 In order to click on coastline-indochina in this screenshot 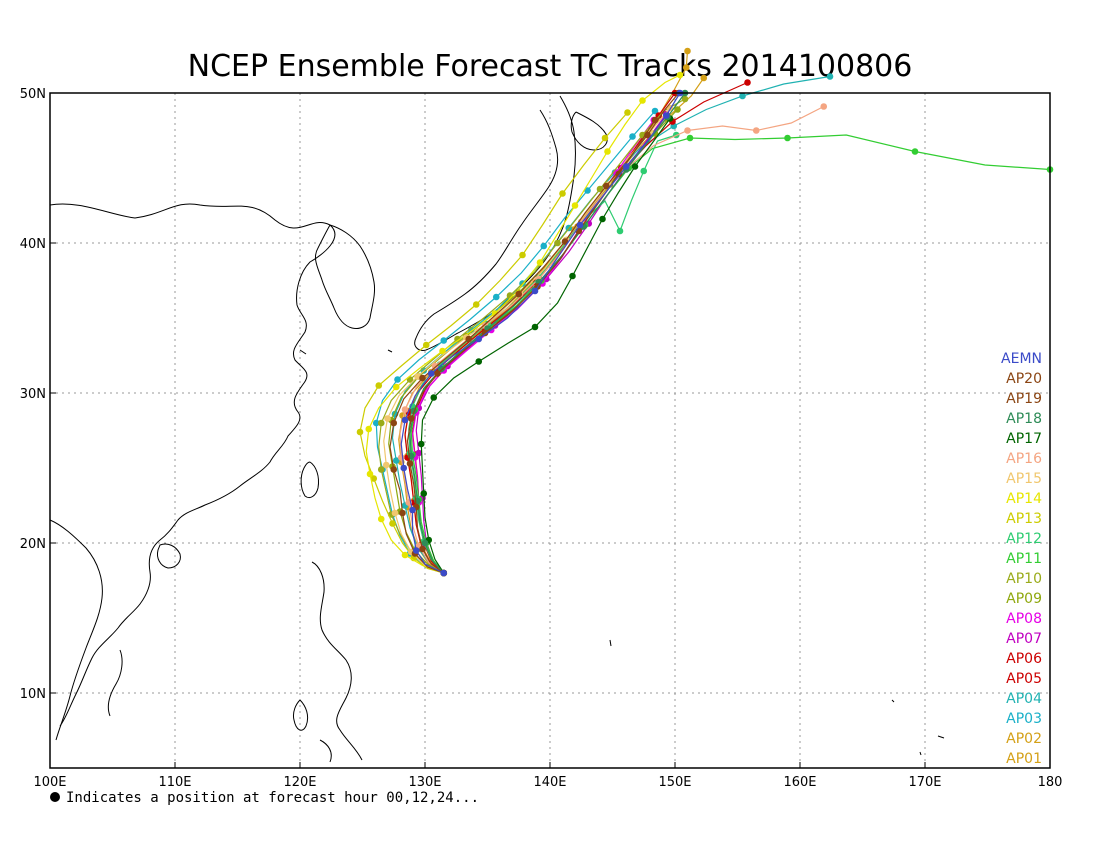, I will do `click(86, 630)`.